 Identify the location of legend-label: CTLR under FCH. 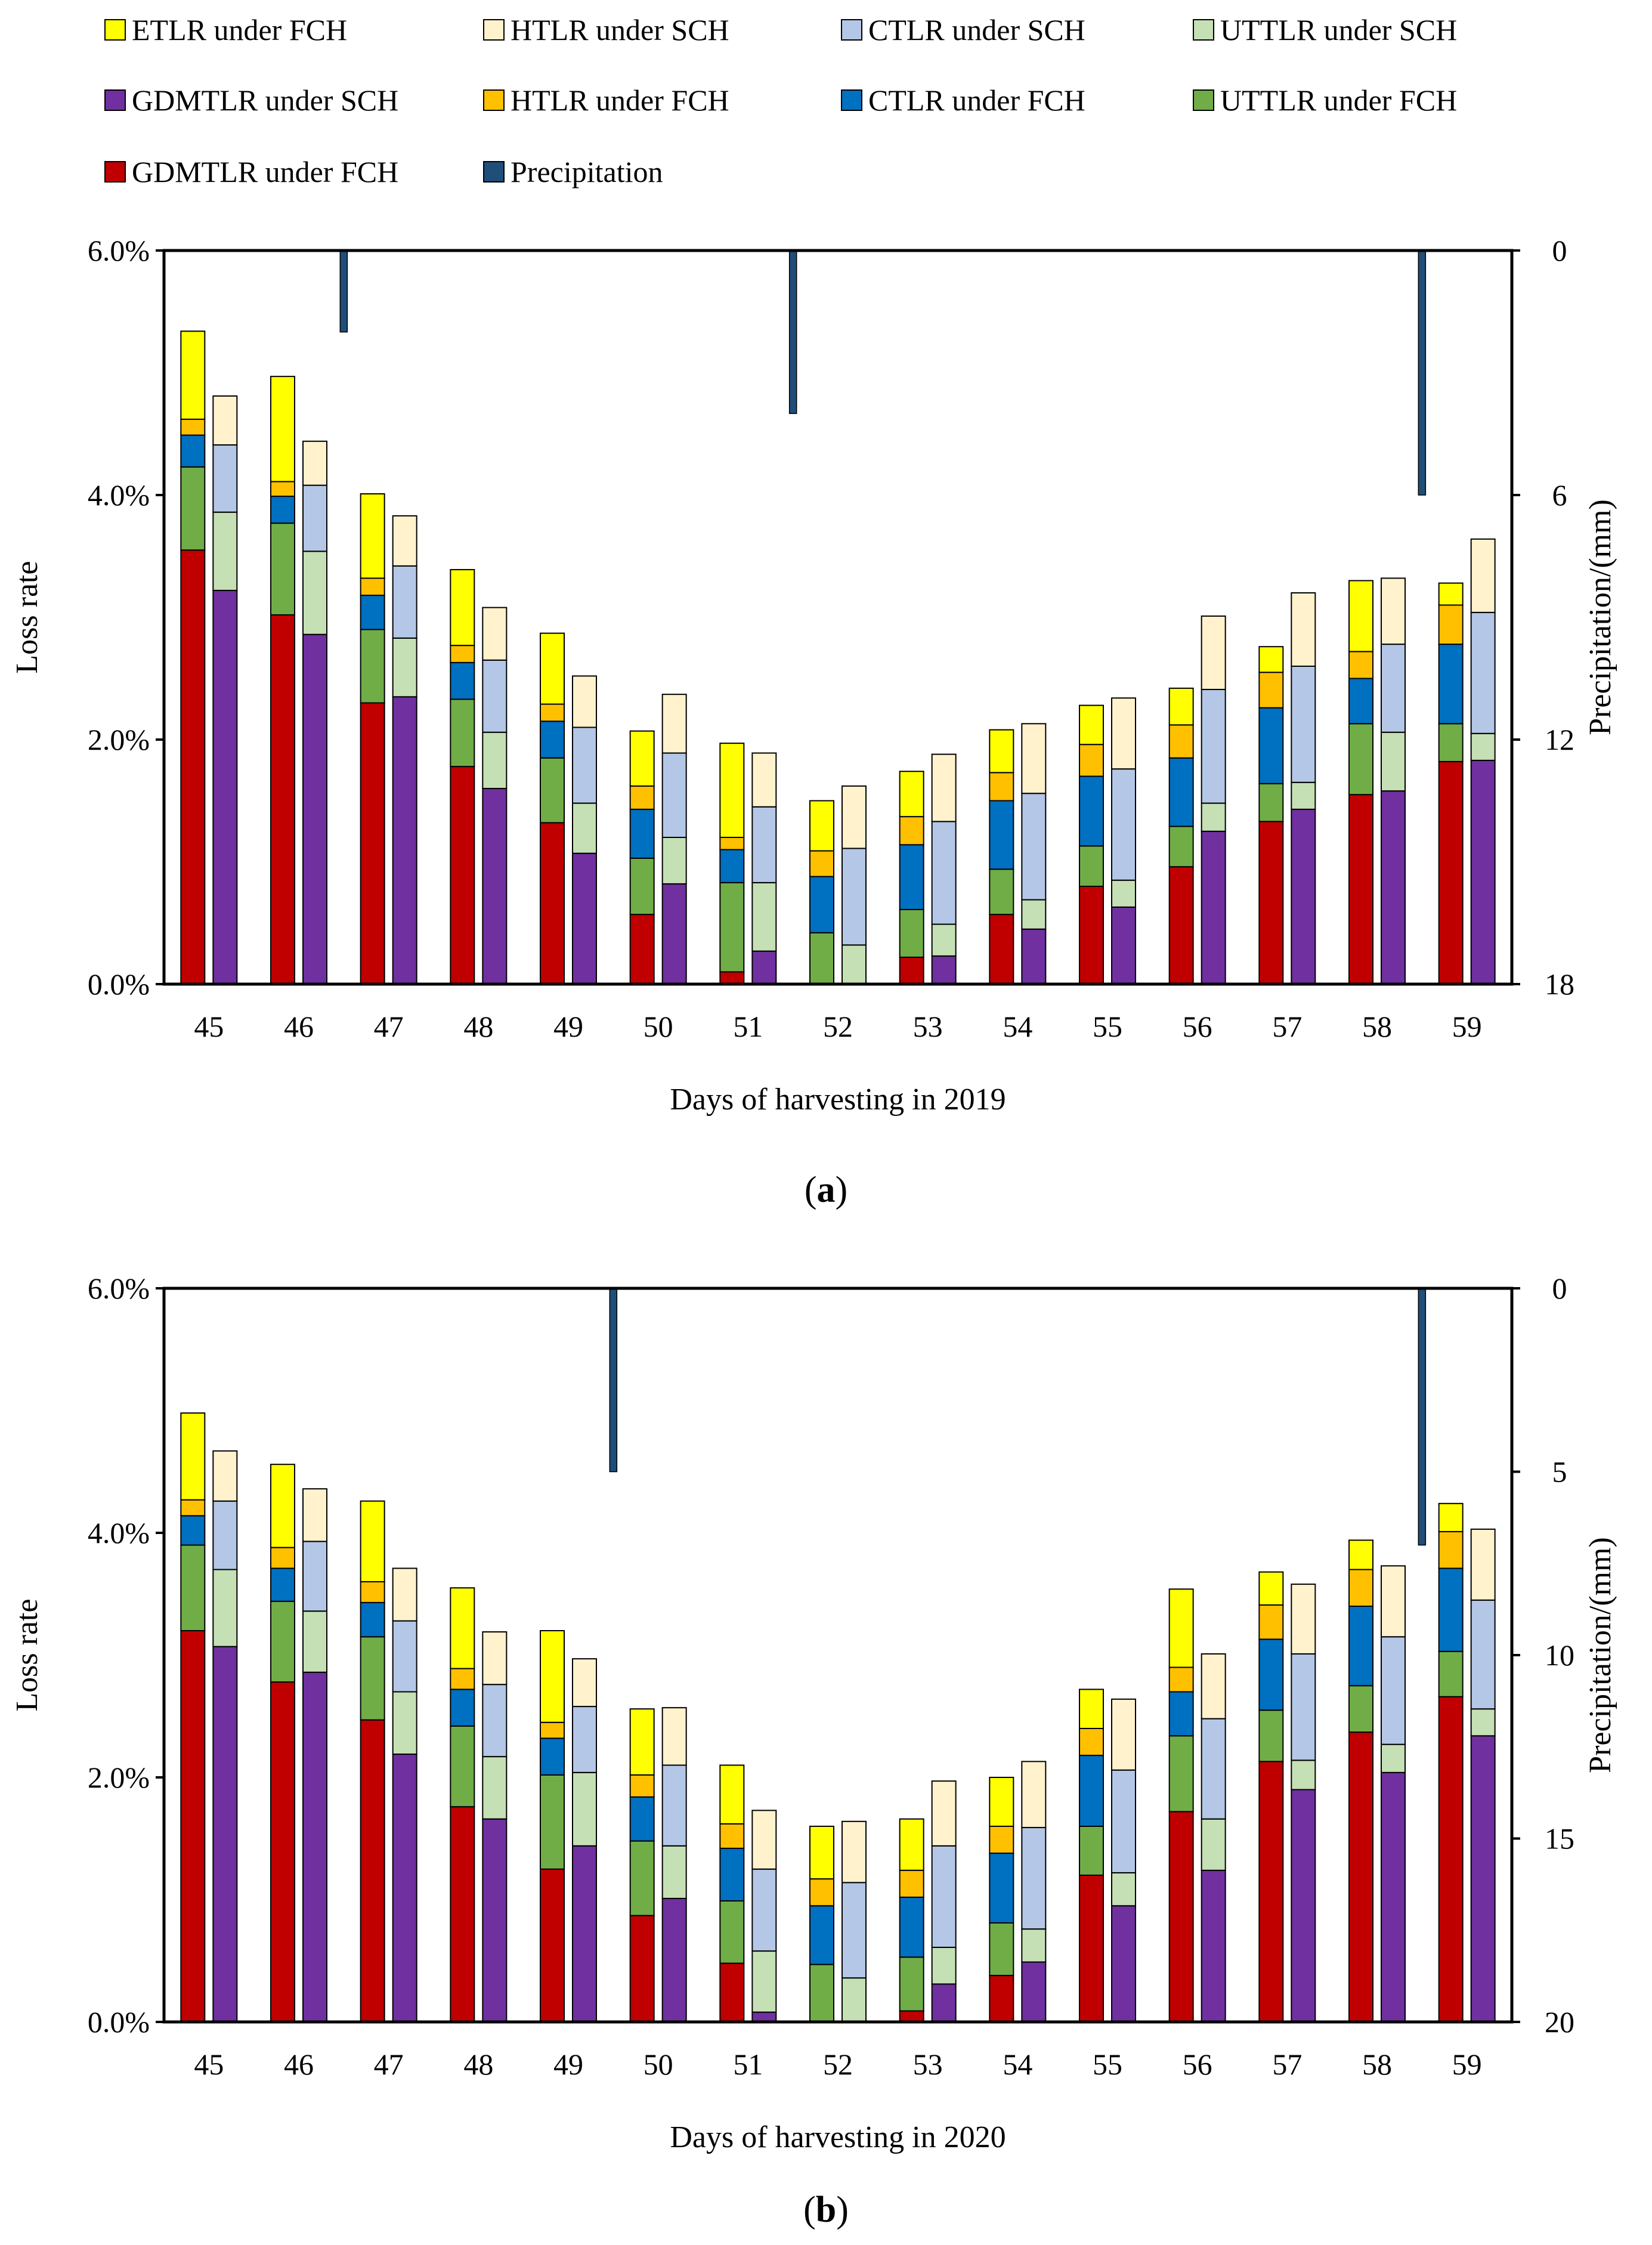
(977, 100).